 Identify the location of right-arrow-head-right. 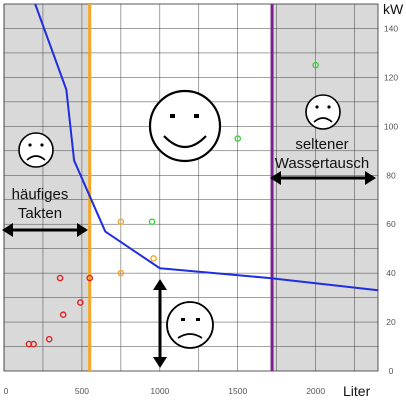
(370, 178).